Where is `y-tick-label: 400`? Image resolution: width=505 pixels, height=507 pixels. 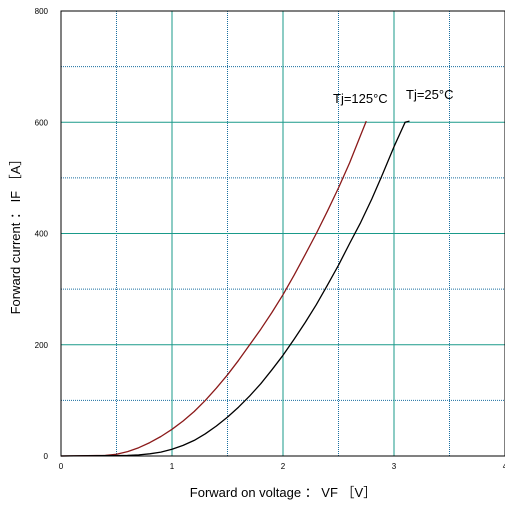
y-tick-label: 400 is located at coordinates (42, 234).